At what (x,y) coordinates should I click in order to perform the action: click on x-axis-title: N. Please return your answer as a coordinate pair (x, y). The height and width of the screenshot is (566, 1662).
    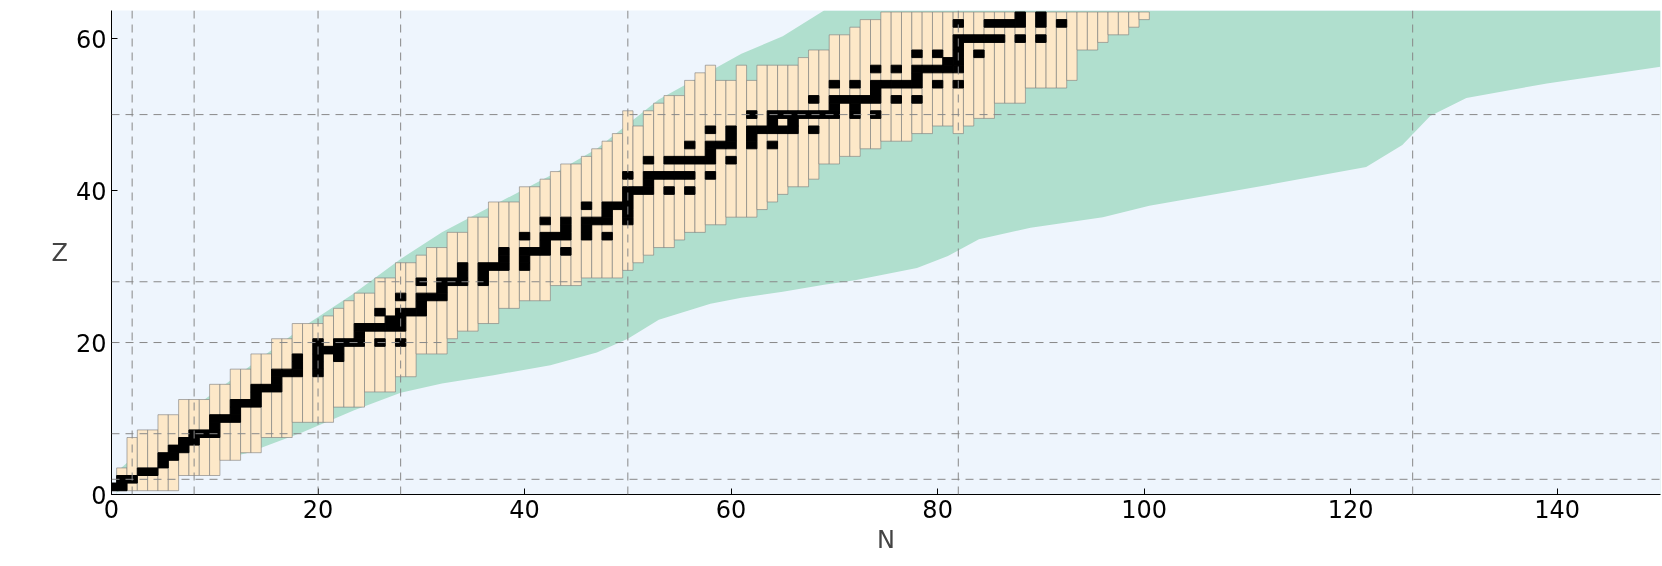
    Looking at the image, I should click on (886, 539).